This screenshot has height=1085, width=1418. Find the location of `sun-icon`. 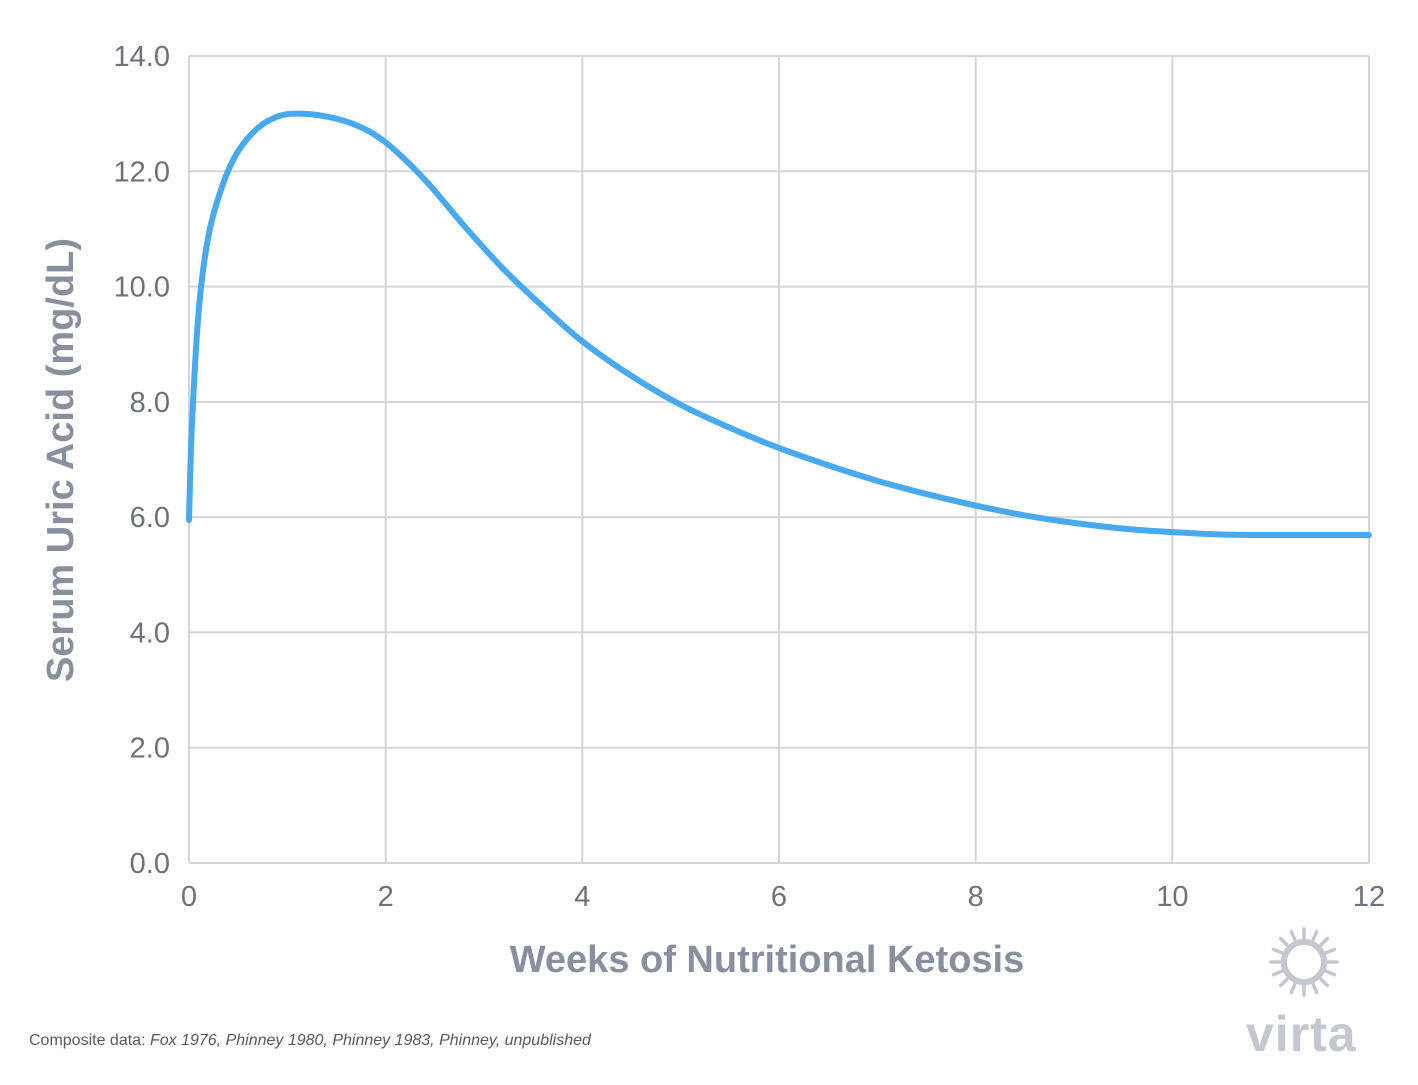

sun-icon is located at coordinates (1304, 962).